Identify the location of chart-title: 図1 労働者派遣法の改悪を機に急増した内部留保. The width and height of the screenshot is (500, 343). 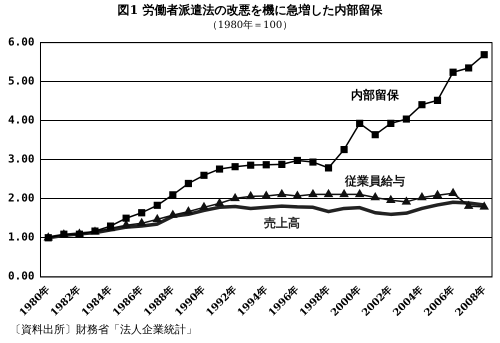
(250, 10).